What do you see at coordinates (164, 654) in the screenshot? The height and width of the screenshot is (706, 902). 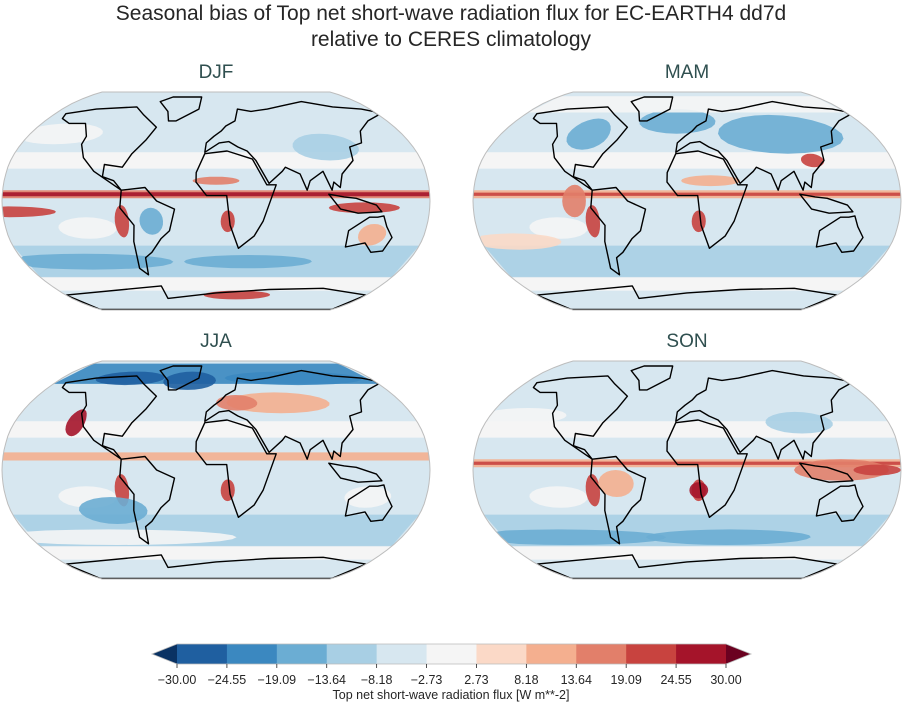 I see `colorbar-extend-low` at bounding box center [164, 654].